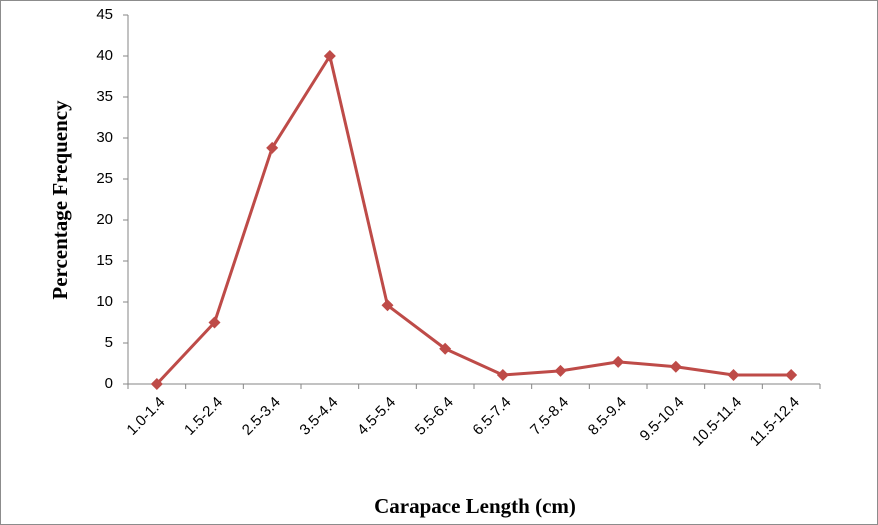 This screenshot has height=525, width=878. Describe the element at coordinates (104, 137) in the screenshot. I see `y-tick-label: 30` at that location.